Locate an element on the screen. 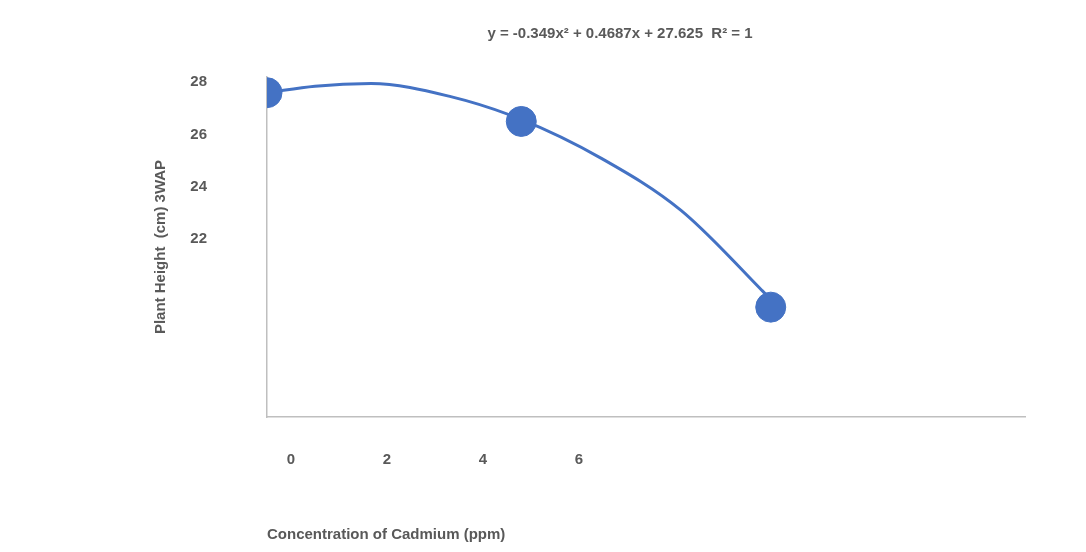  x-tick-label: 2 is located at coordinates (387, 459).